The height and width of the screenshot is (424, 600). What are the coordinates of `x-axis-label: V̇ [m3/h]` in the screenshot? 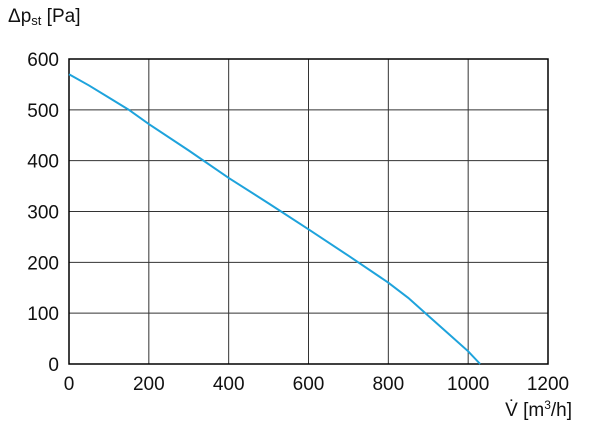 It's located at (538, 409).